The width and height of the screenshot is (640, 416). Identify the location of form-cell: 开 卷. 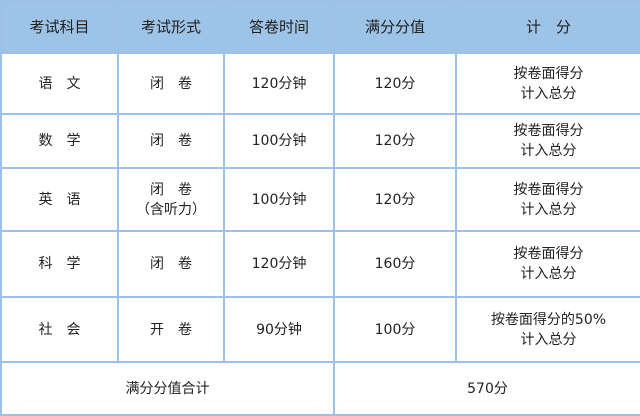
(171, 329).